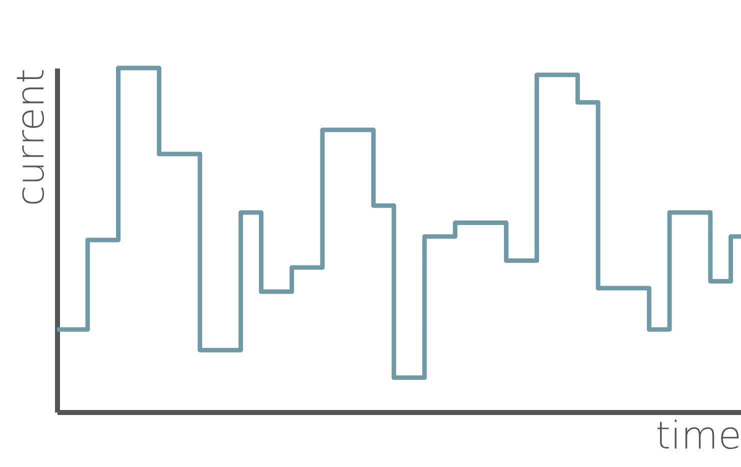 This screenshot has height=467, width=741. What do you see at coordinates (698, 436) in the screenshot?
I see `x-axis-title: time` at bounding box center [698, 436].